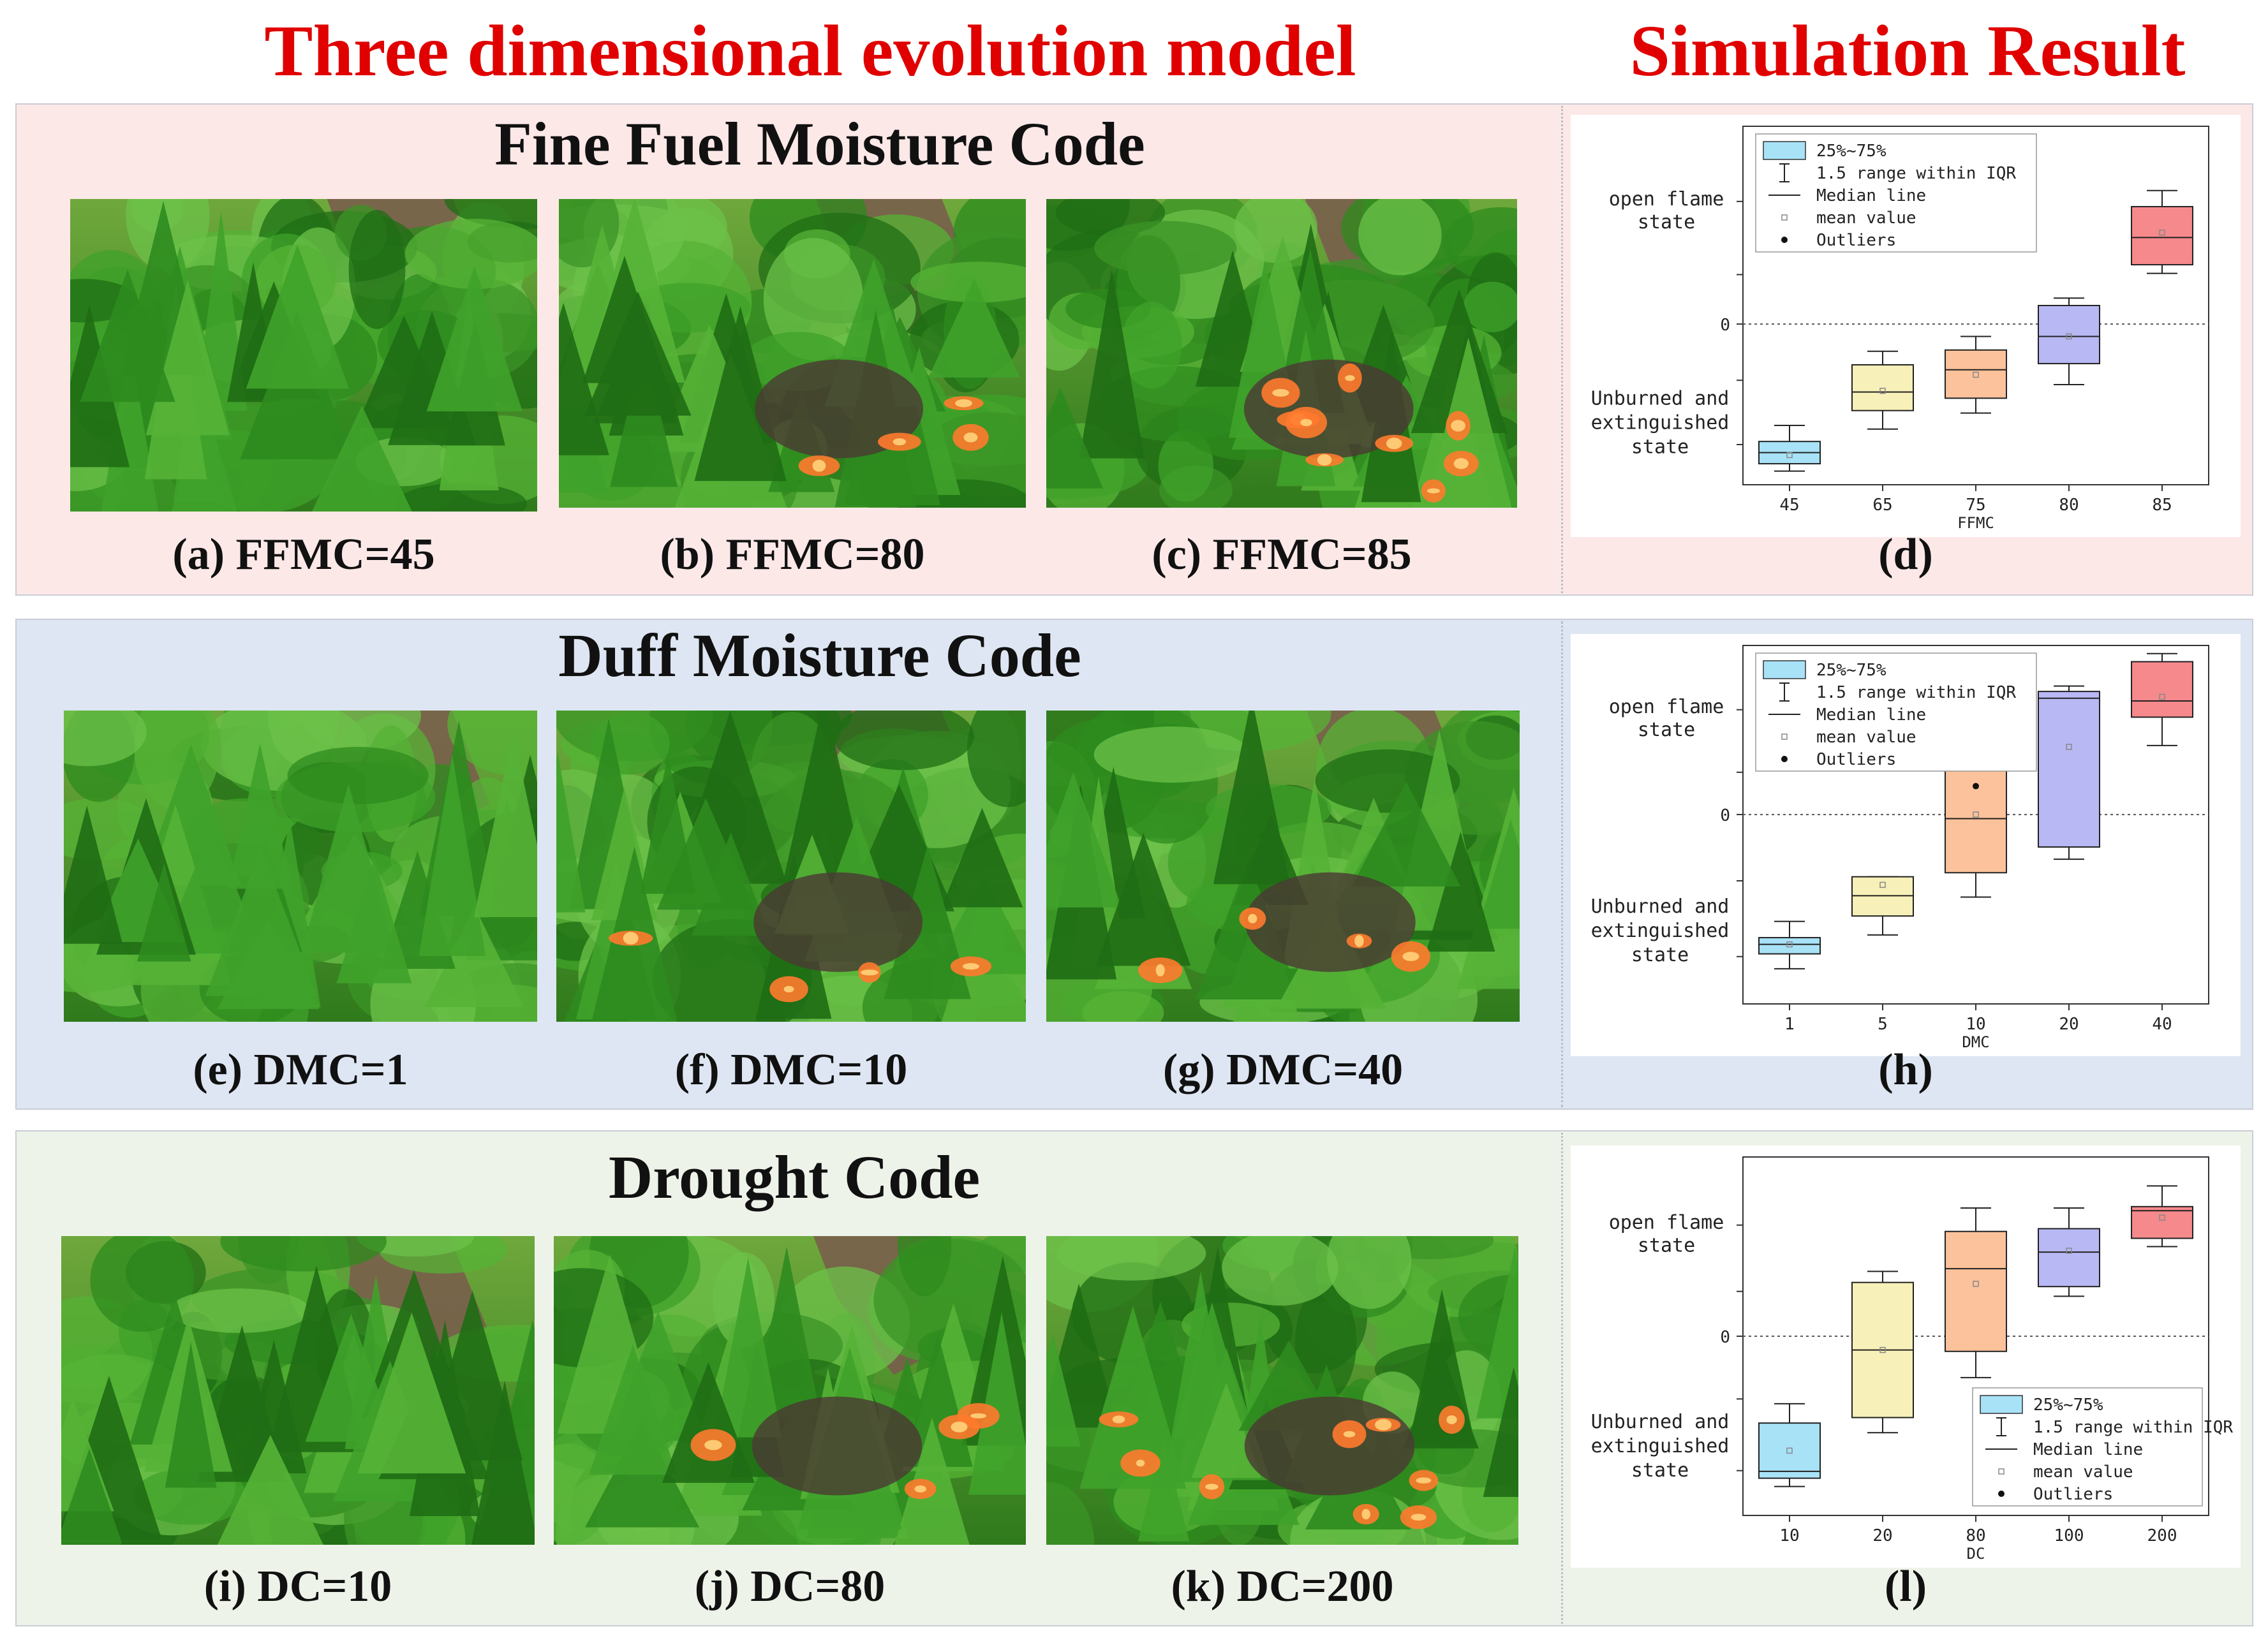 This screenshot has height=1643, width=2268. Describe the element at coordinates (303, 554) in the screenshot. I see `caption-a: (a) FFMC=45` at that location.